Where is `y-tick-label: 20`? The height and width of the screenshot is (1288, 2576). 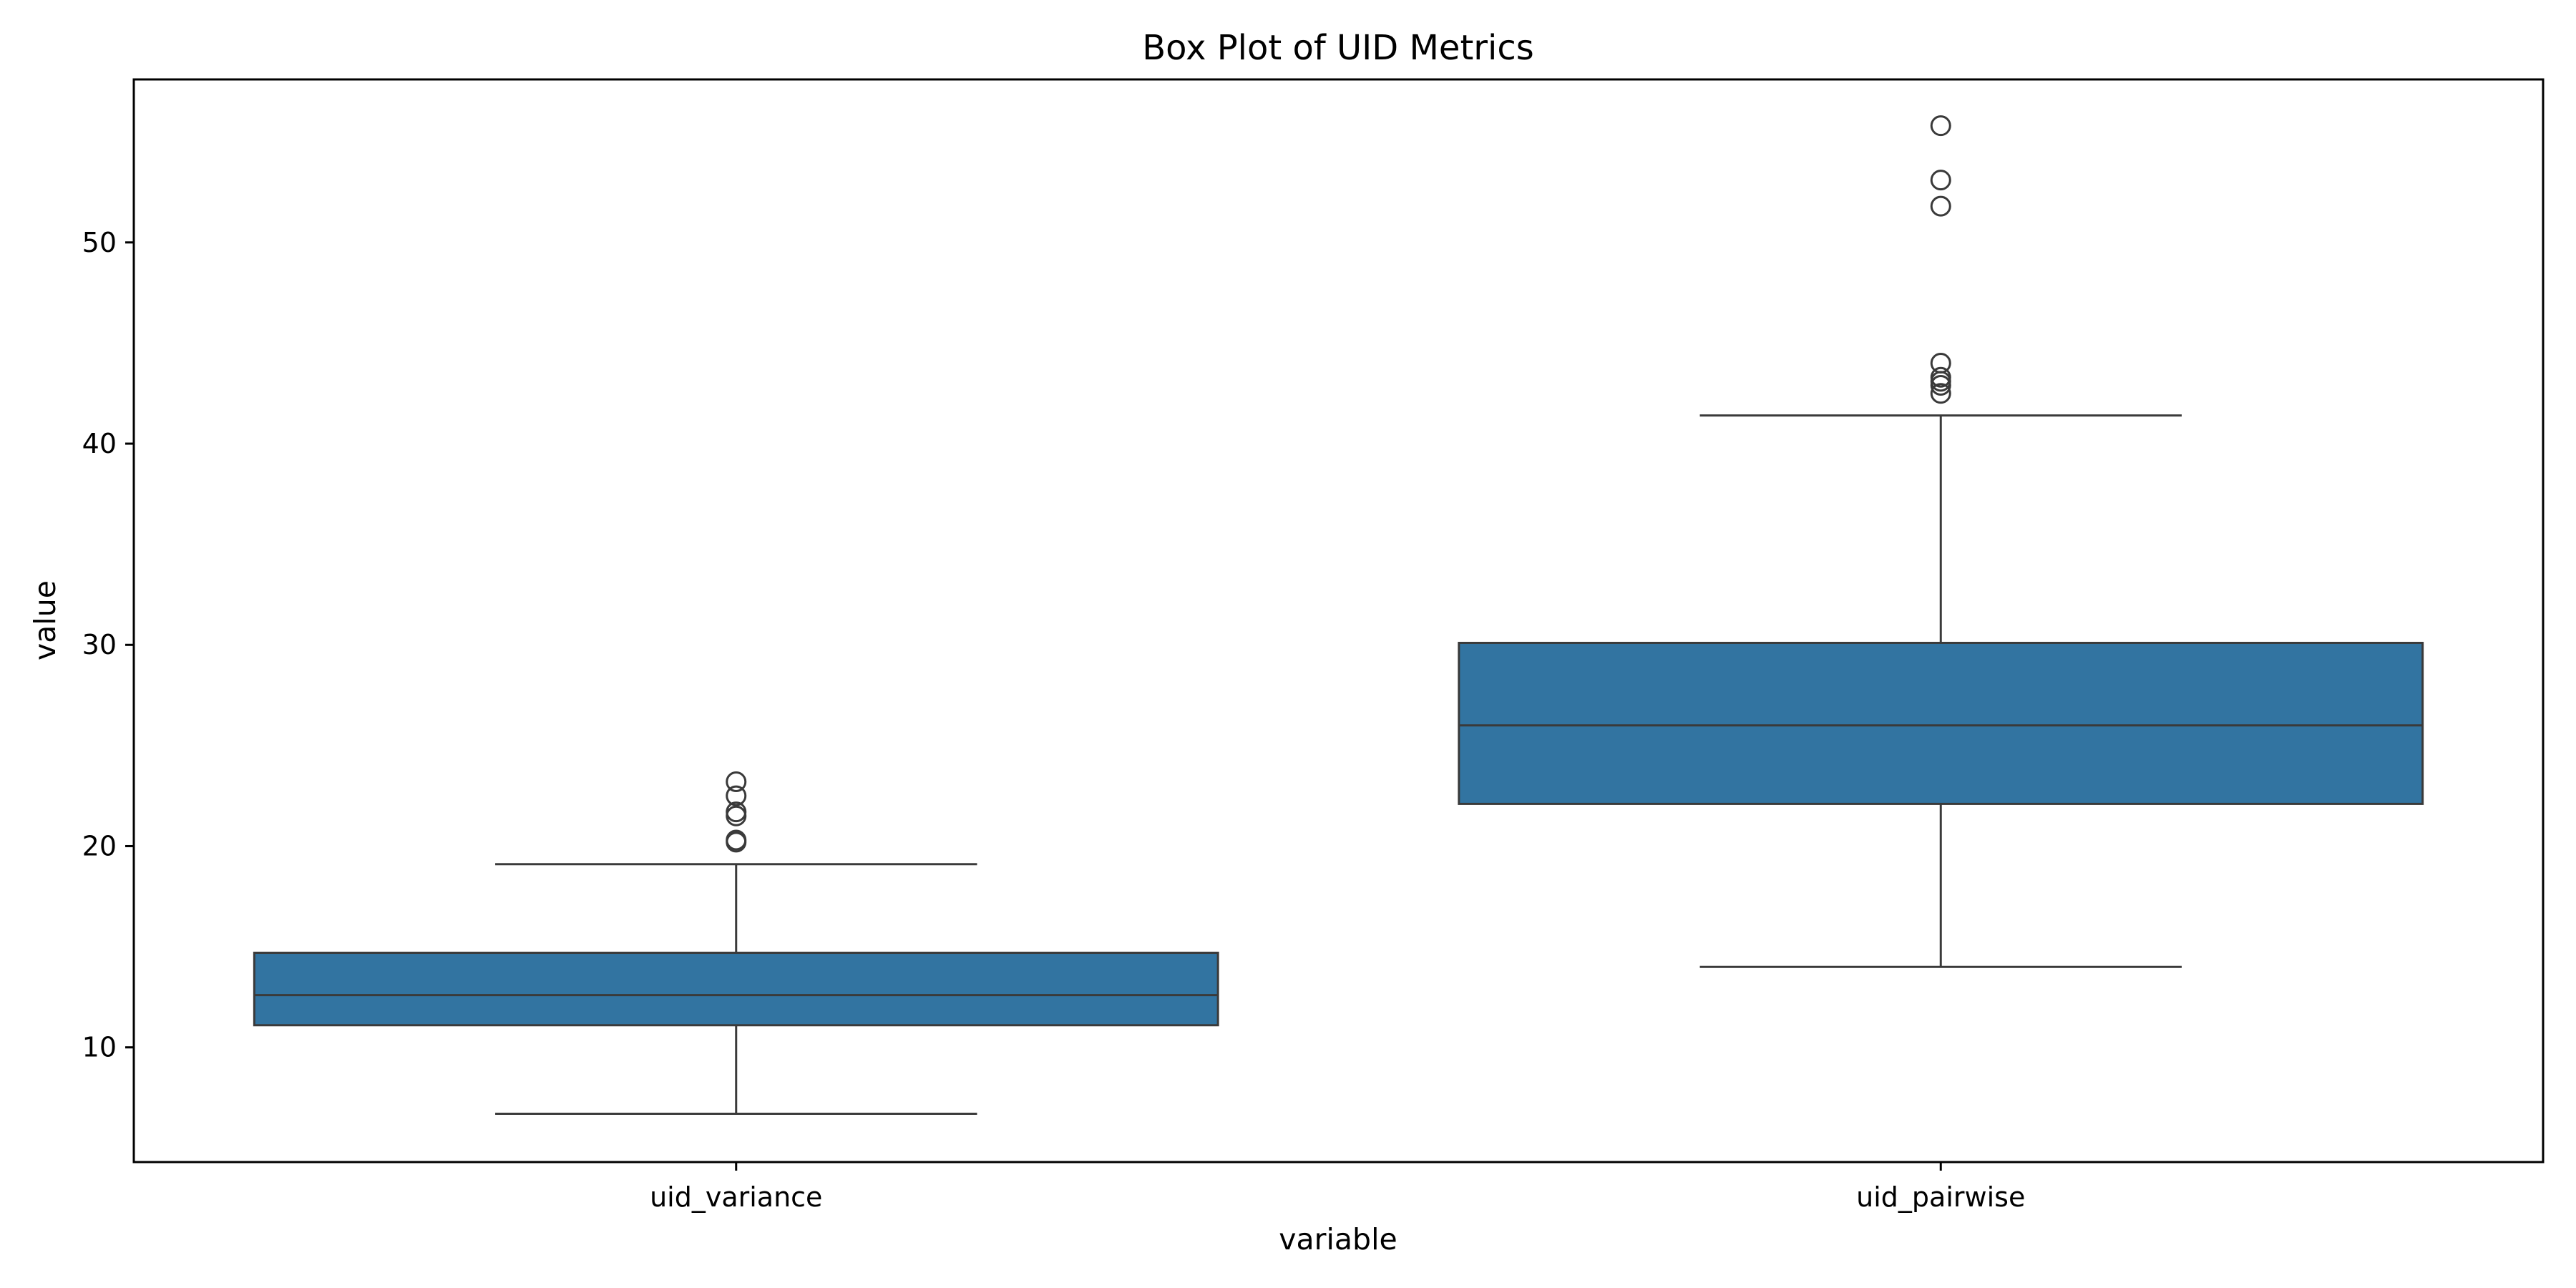 y-tick-label: 20 is located at coordinates (100, 846).